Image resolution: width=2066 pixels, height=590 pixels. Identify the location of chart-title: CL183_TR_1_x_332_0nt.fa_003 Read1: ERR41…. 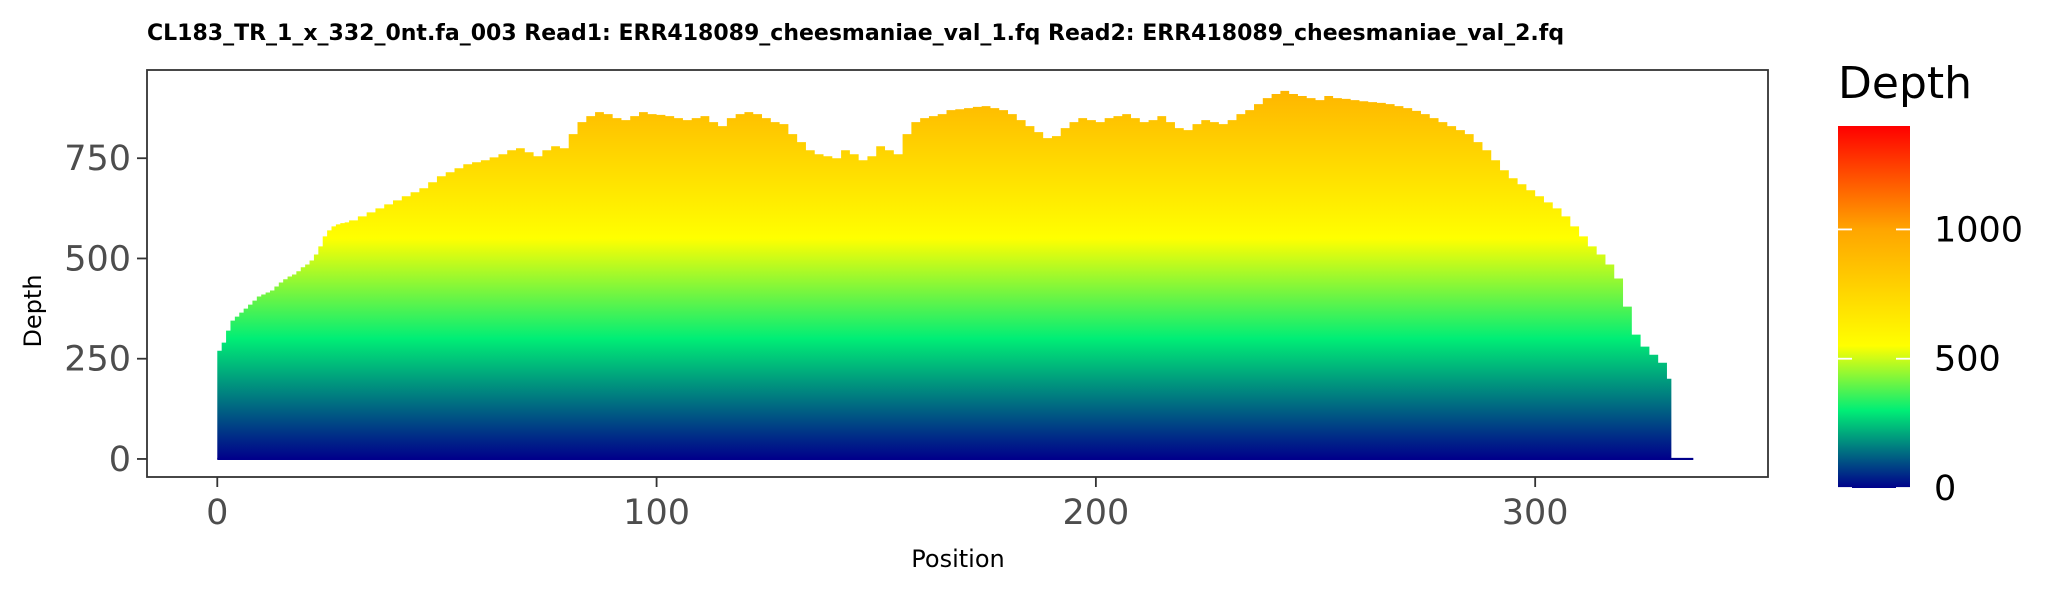
(855, 33).